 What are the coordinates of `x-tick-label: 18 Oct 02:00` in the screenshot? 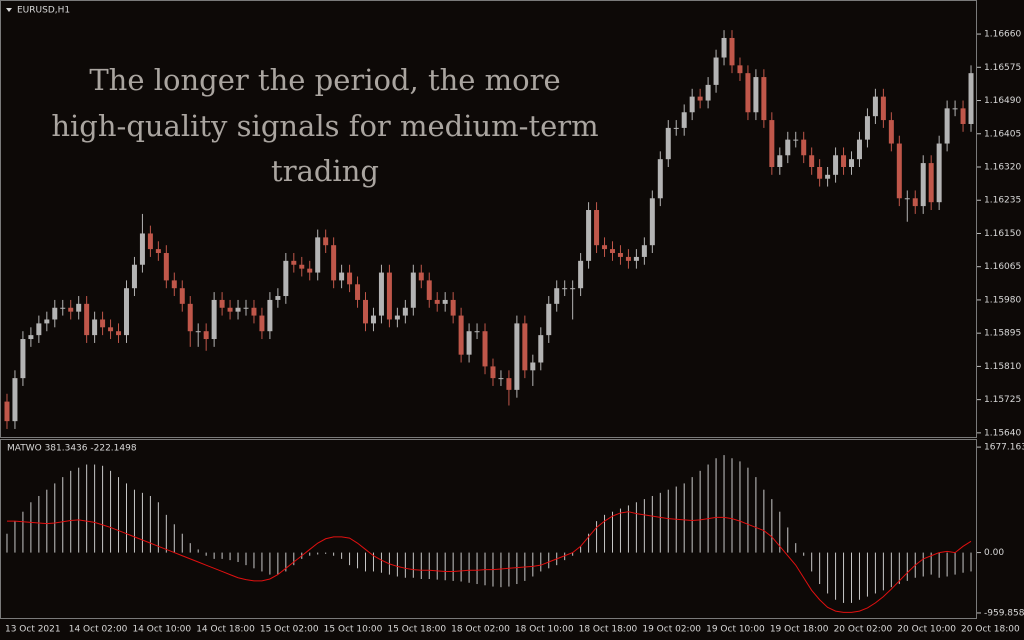 It's located at (480, 630).